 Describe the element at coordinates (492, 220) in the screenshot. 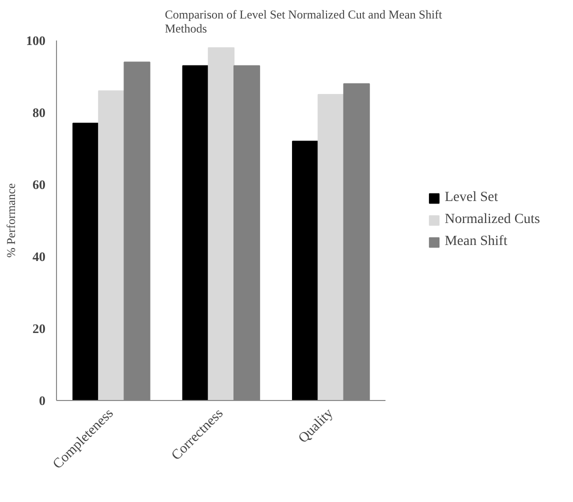

I see `legend-label: Normalized Cuts` at that location.